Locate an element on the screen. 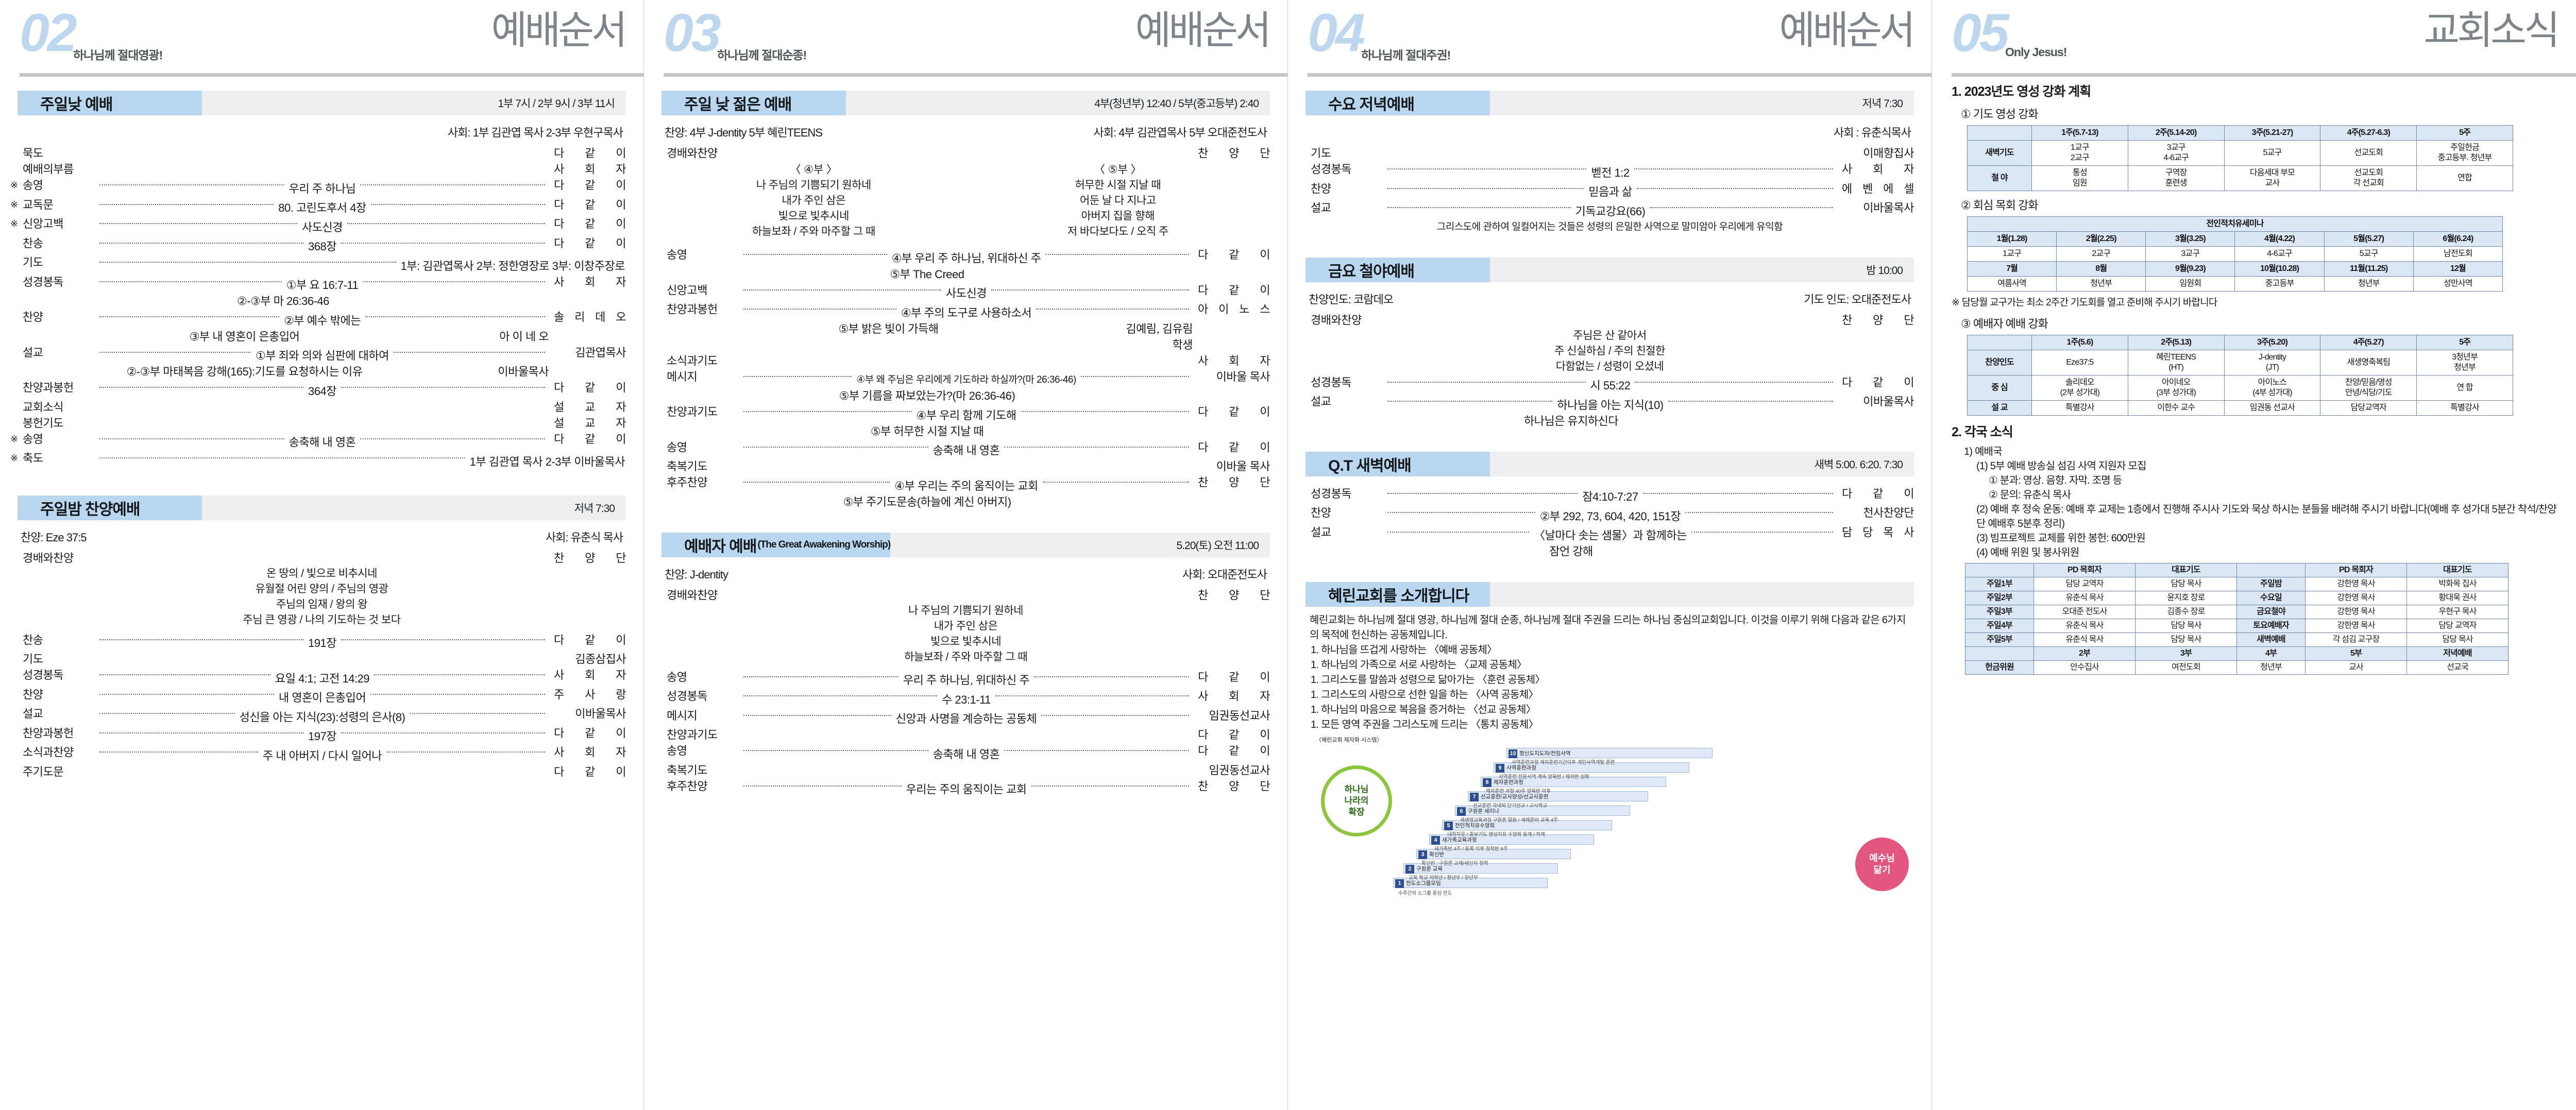  order-value: 우리는 주의 움직이는 교회 is located at coordinates (966, 789).